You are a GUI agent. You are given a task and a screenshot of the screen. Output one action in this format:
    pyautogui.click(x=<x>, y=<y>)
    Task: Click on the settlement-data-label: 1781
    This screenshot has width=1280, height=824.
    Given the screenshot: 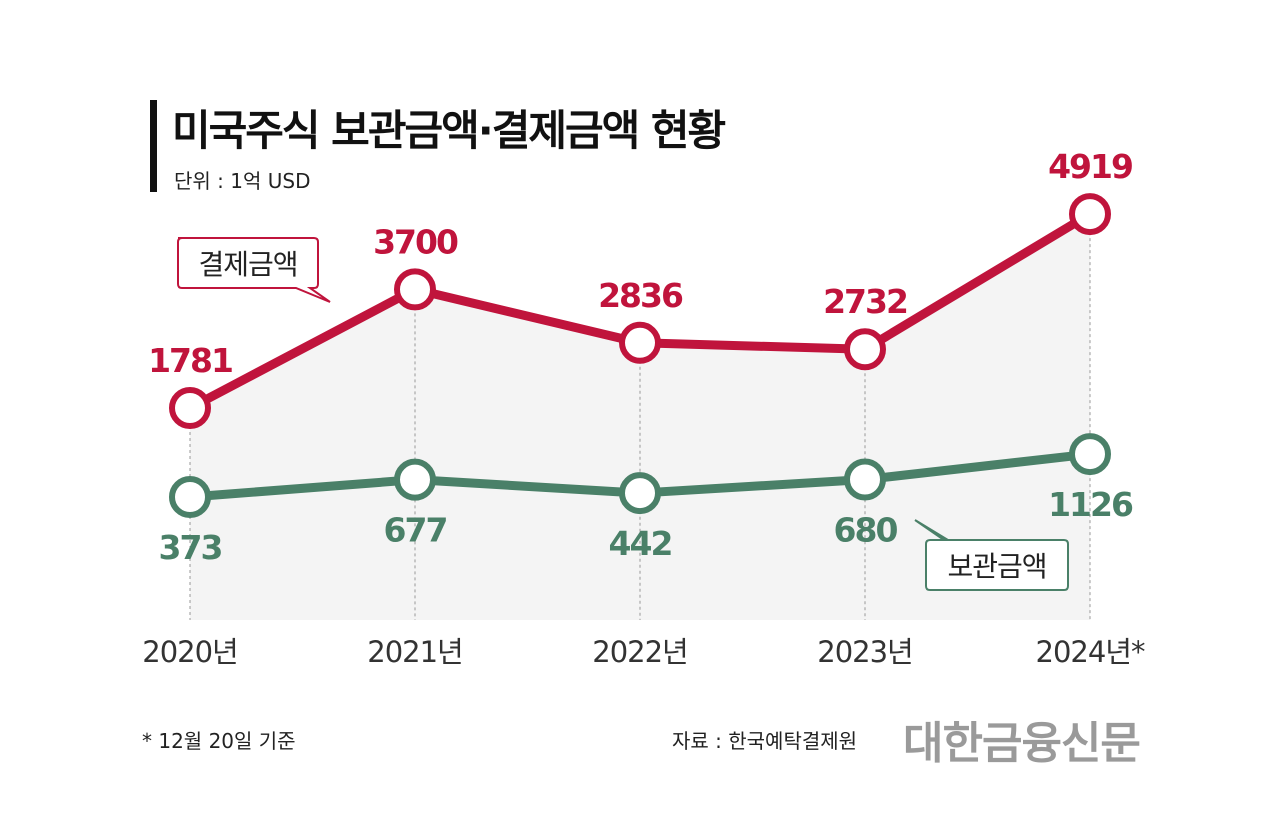 What is the action you would take?
    pyautogui.click(x=190, y=360)
    